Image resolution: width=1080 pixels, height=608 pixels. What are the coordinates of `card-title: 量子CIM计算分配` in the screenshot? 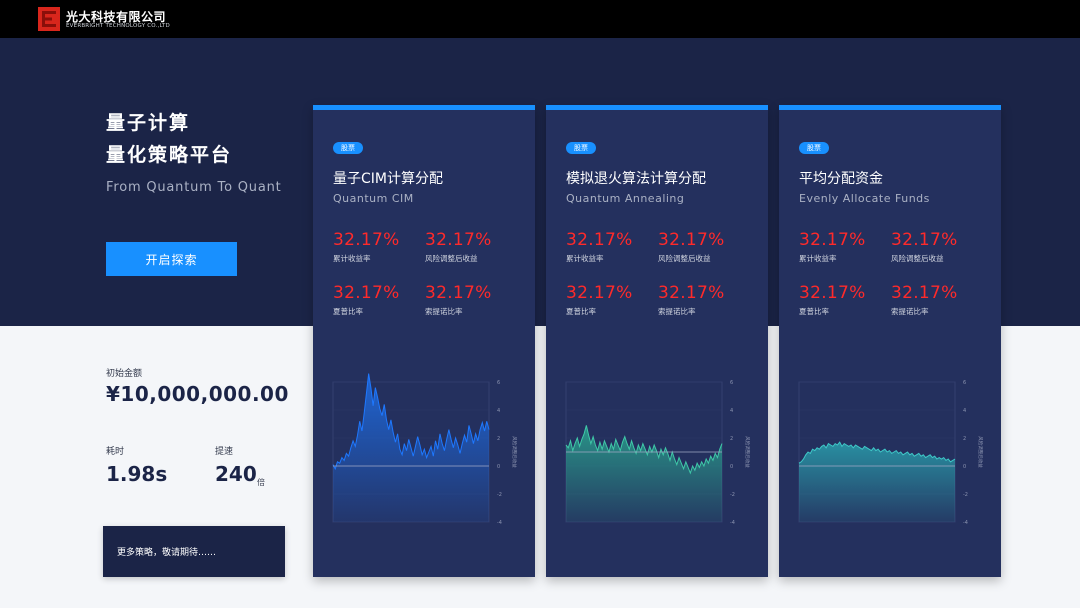 It's located at (388, 179).